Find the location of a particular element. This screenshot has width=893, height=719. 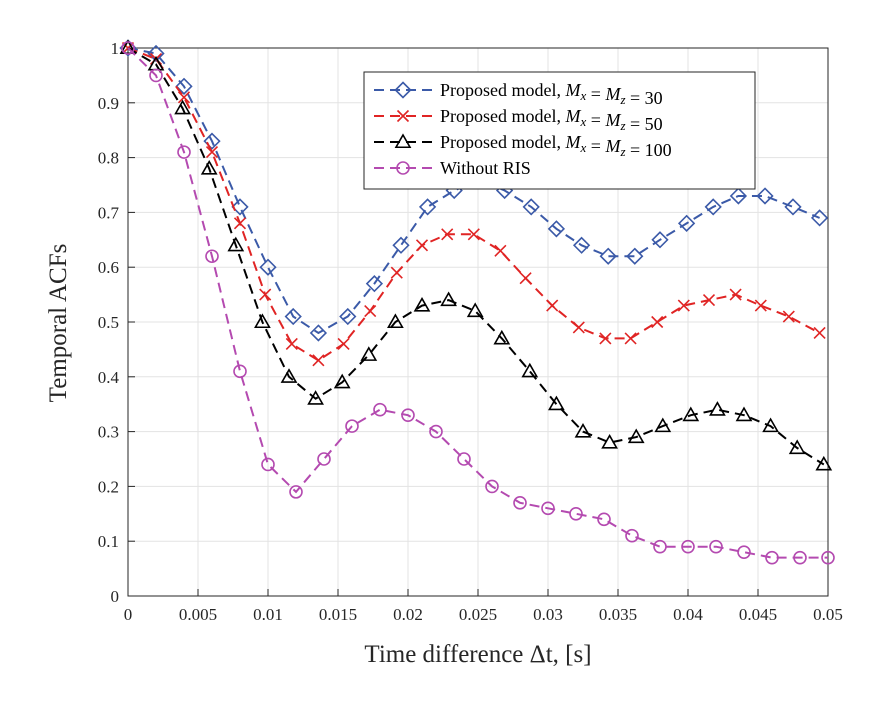

legend-label: Proposed model, Mx = Mz = 100 is located at coordinates (556, 146).